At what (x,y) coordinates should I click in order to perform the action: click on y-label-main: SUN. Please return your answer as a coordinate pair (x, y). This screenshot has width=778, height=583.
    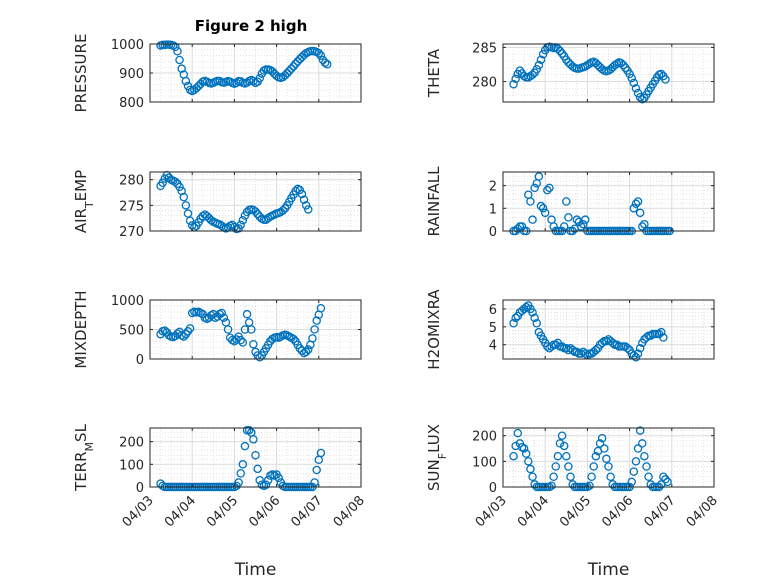
    Looking at the image, I should click on (434, 475).